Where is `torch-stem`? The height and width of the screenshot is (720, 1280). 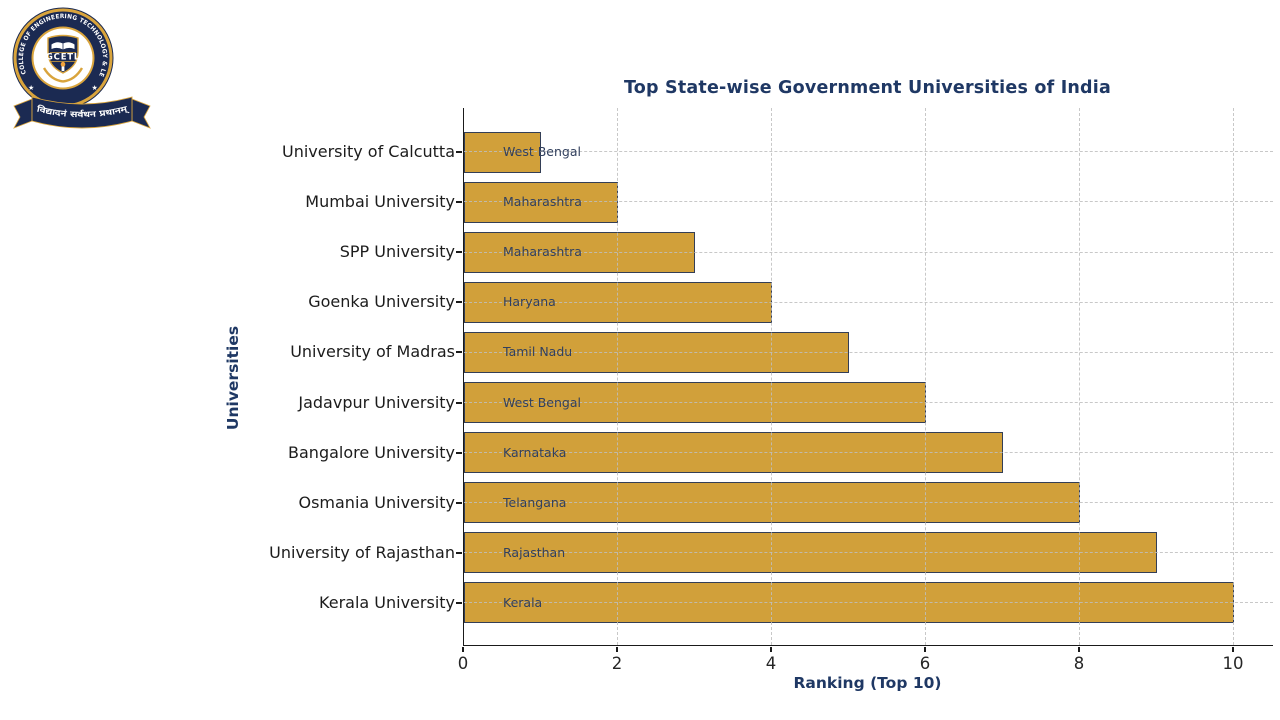 torch-stem is located at coordinates (63, 69).